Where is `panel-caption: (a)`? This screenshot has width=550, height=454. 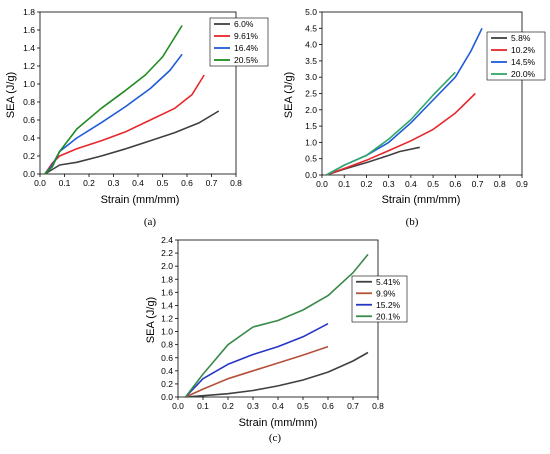
panel-caption: (a) is located at coordinates (150, 222).